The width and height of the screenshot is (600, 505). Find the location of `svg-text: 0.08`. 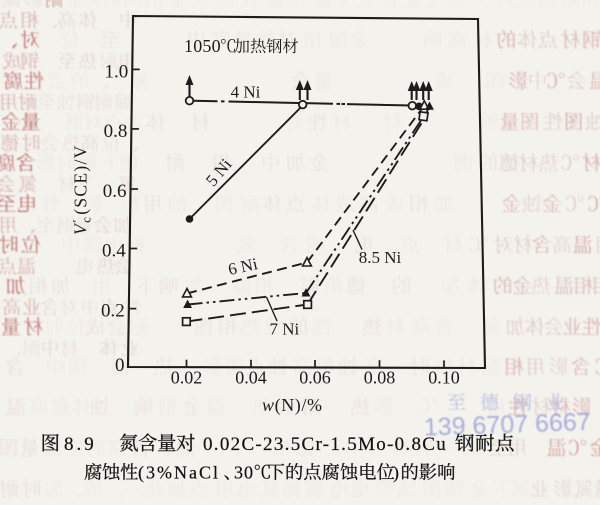

svg-text: 0.08 is located at coordinates (380, 378).